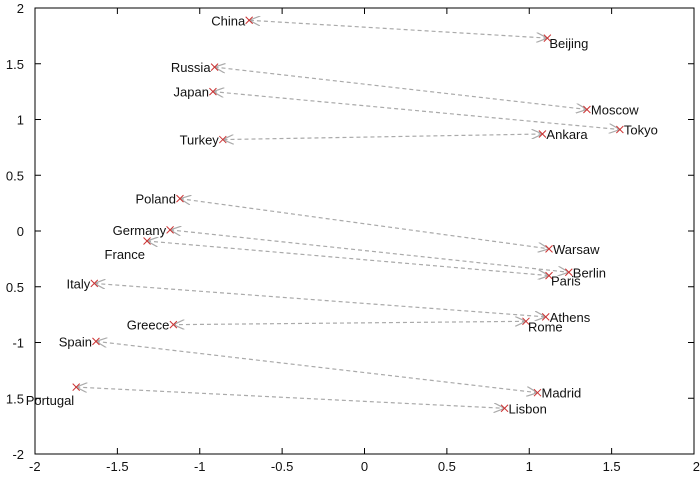 This screenshot has width=700, height=478. Describe the element at coordinates (576, 249) in the screenshot. I see `point-label: Warsaw` at that location.